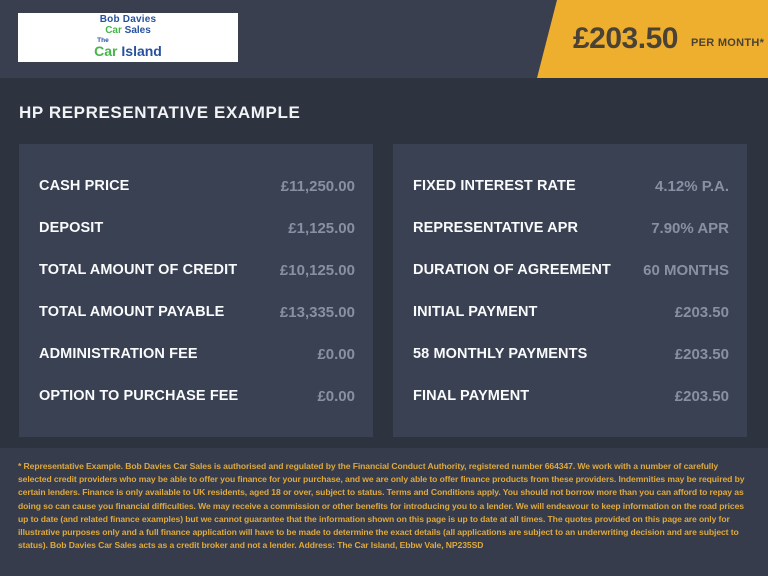 This screenshot has width=768, height=576. Describe the element at coordinates (317, 186) in the screenshot. I see `row-value: £11,250.00` at that location.